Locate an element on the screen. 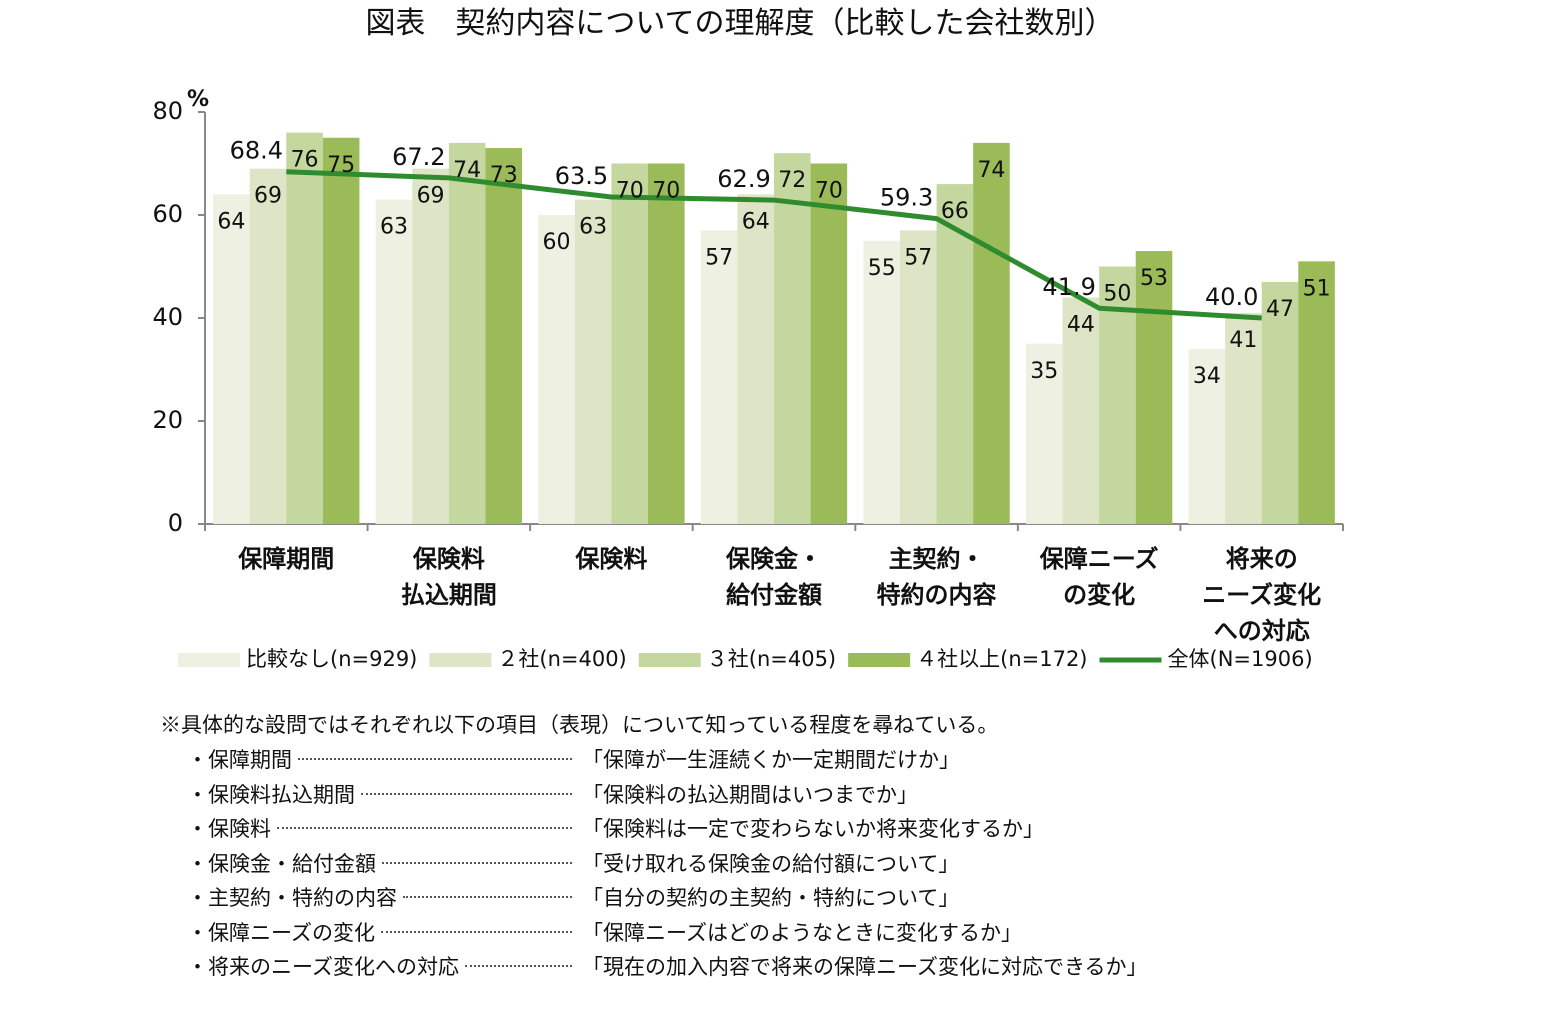 The width and height of the screenshot is (1554, 1016). note-row: ・保険料払込期間 「保険料の払込期間はいつまでか」 is located at coordinates (667, 794).